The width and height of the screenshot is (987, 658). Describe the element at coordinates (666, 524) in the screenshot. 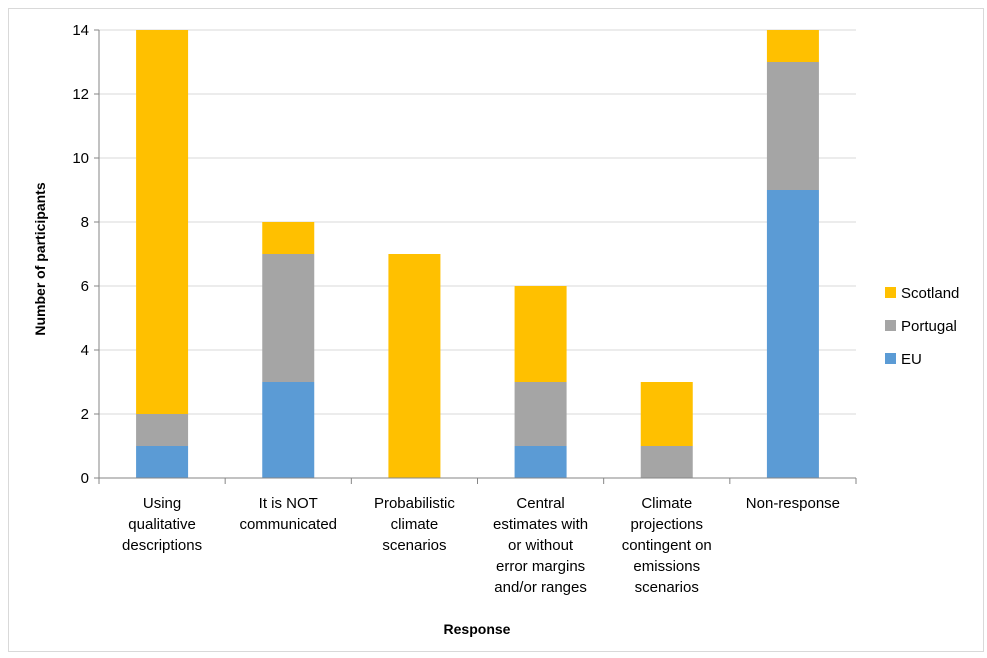

I see `x-category-label-line: projections` at that location.